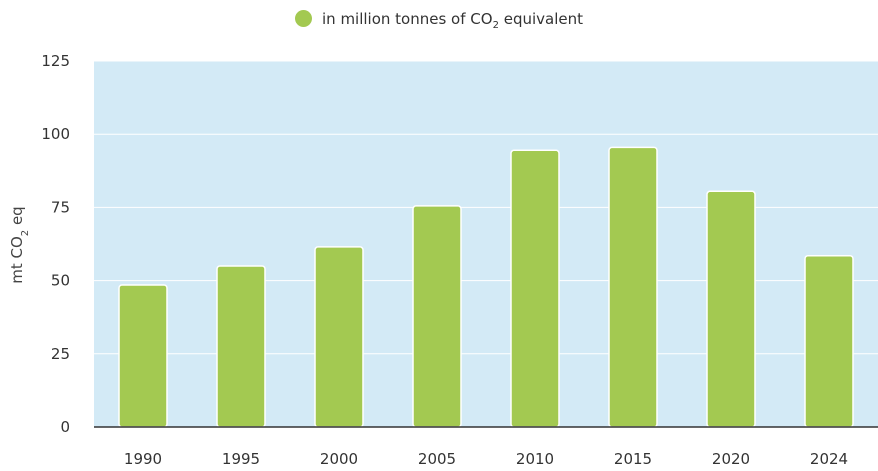 The image size is (878, 471). Describe the element at coordinates (339, 337) in the screenshot. I see `bar-2000` at that location.